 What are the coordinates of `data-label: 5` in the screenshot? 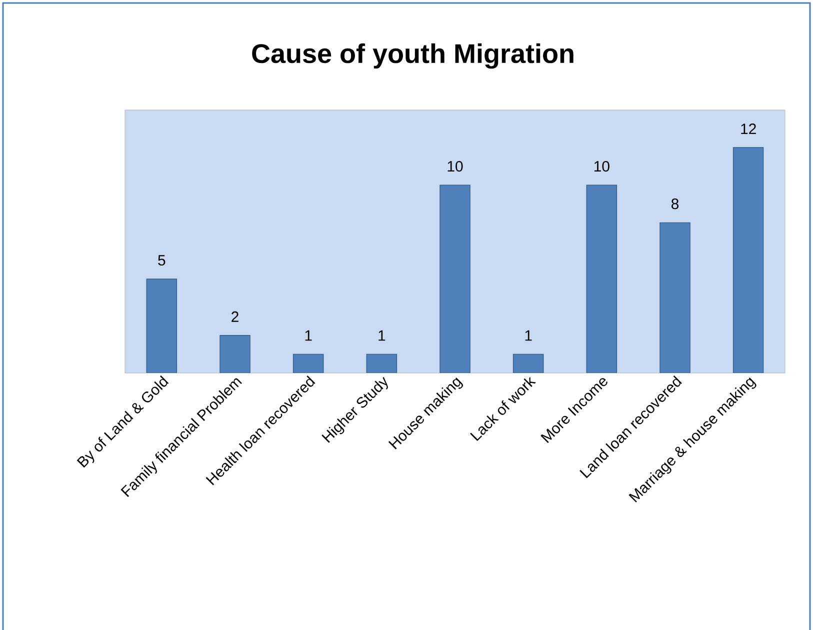 It's located at (162, 260).